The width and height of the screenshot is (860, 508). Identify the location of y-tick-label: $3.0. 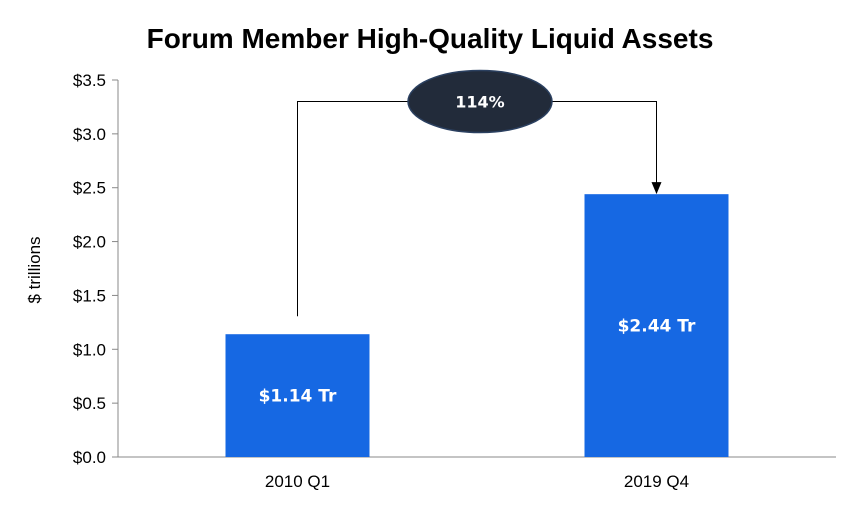
(89, 134).